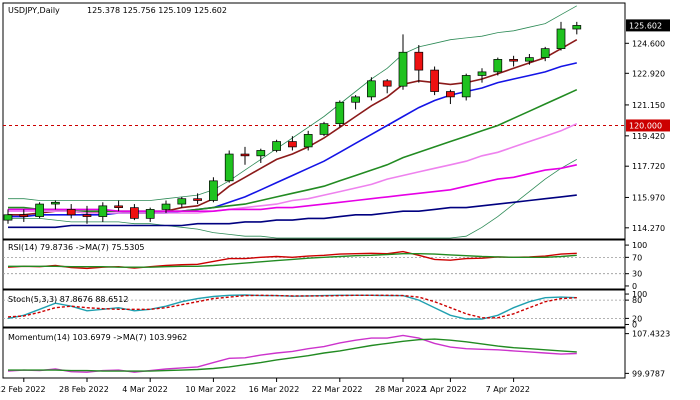 The width and height of the screenshot is (700, 400). What do you see at coordinates (648, 197) in the screenshot?
I see `price-tick-label: 115.970` at bounding box center [648, 197].